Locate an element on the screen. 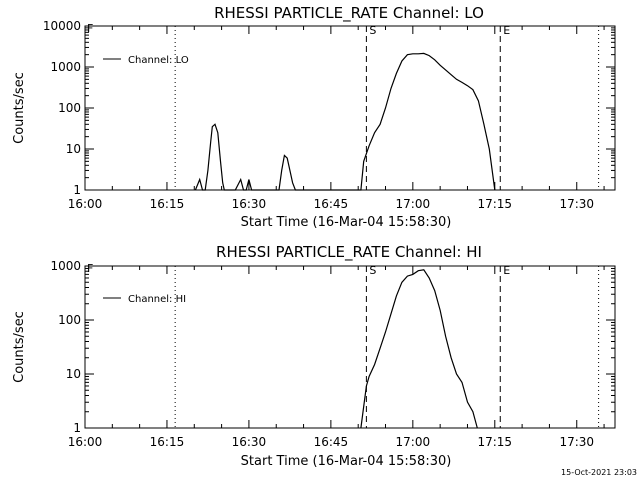 The width and height of the screenshot is (640, 480). chart-title: RHESSI PARTICLE_RATE Channel: LO is located at coordinates (349, 13).